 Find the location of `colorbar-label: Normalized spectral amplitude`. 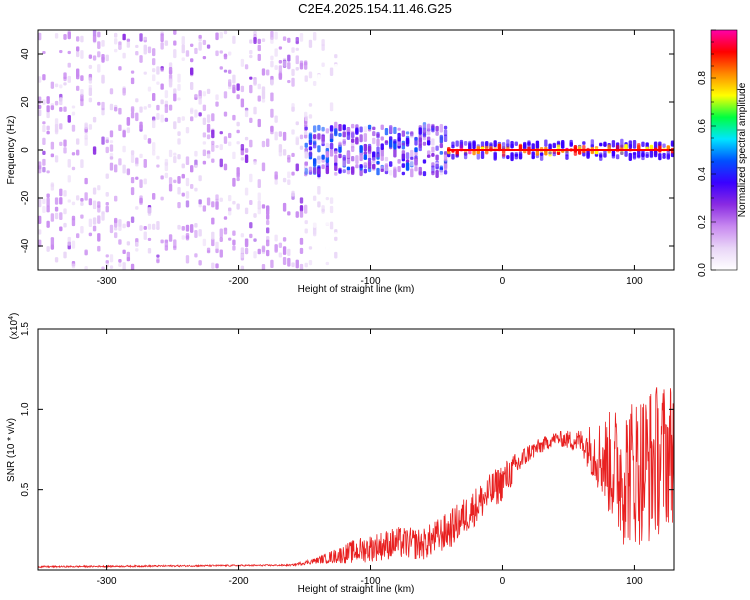

colorbar-label: Normalized spectral amplitude is located at coordinates (742, 149).